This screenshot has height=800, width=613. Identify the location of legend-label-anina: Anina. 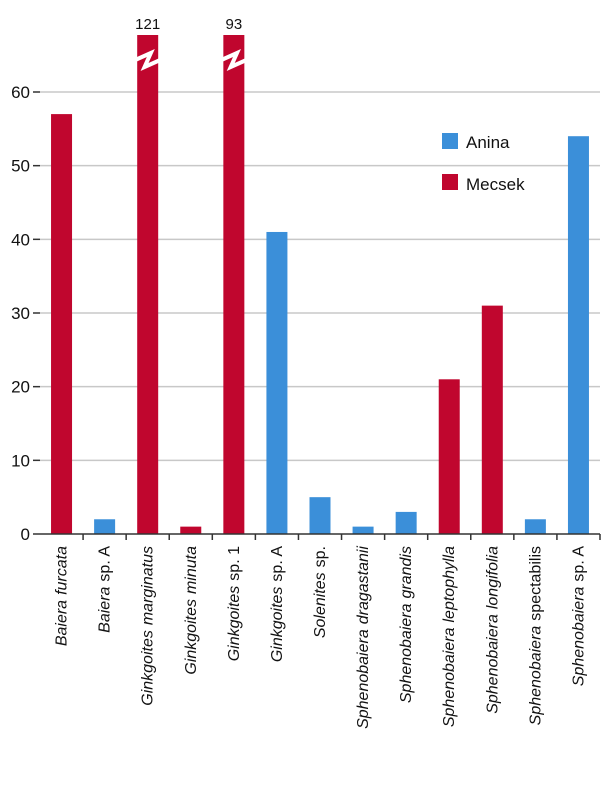
(488, 142).